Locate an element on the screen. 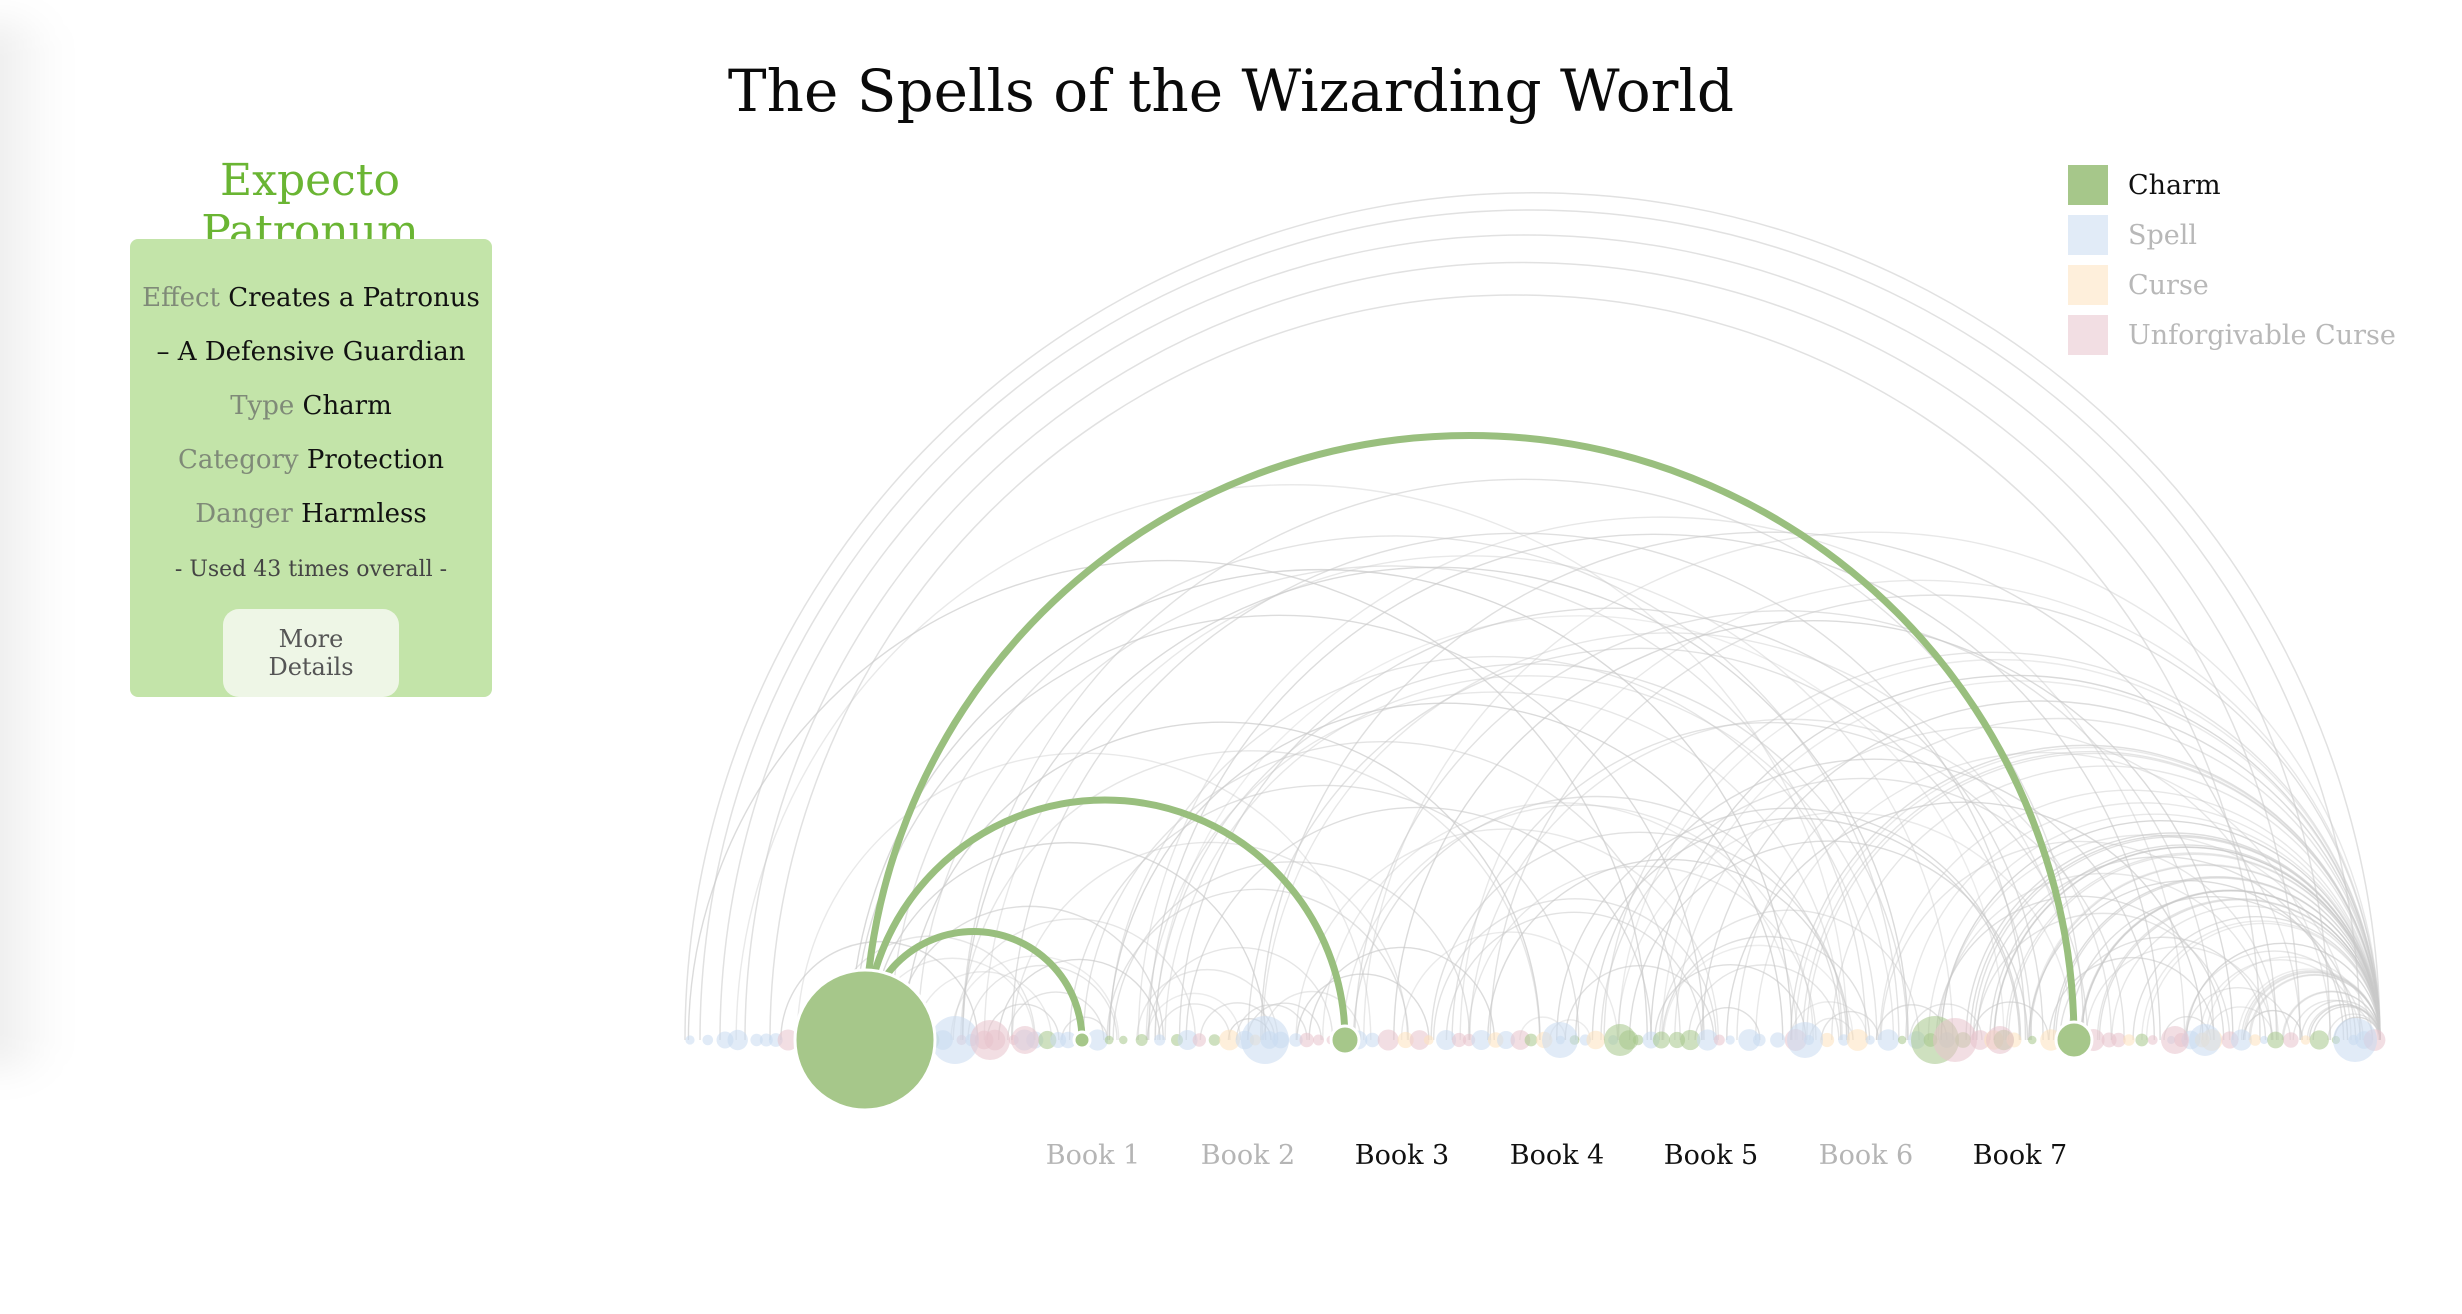 The height and width of the screenshot is (1314, 2462). danger-value: Harmless is located at coordinates (364, 514).